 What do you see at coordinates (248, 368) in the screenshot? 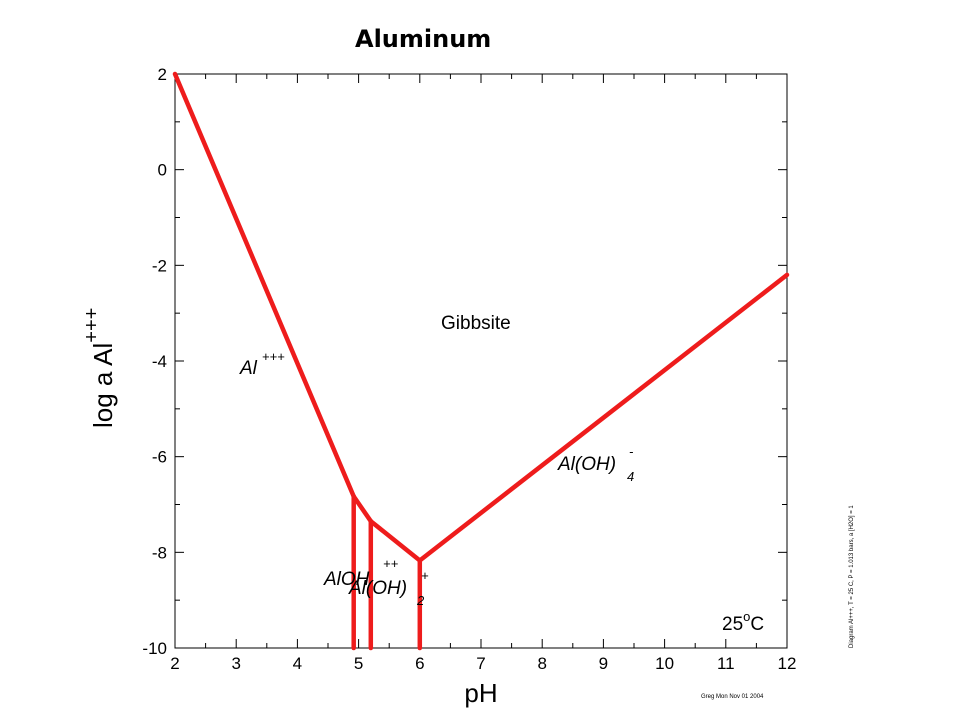
I see `al3-label-base: Al` at bounding box center [248, 368].